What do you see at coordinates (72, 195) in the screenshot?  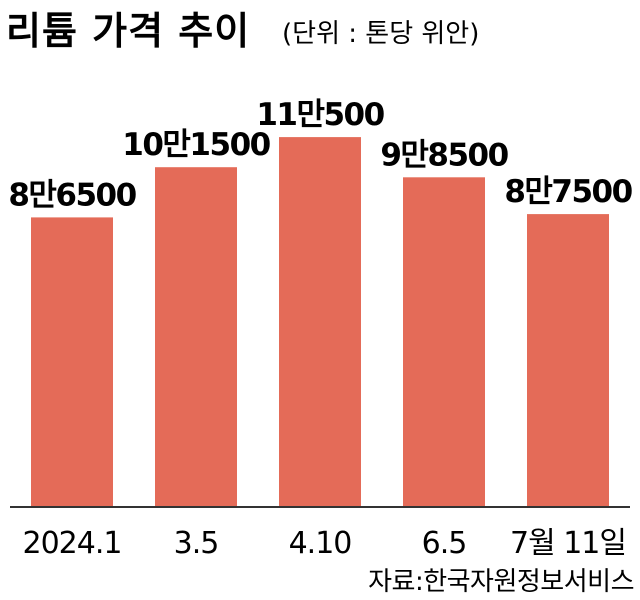 I see `data-label-0: 8만6500` at bounding box center [72, 195].